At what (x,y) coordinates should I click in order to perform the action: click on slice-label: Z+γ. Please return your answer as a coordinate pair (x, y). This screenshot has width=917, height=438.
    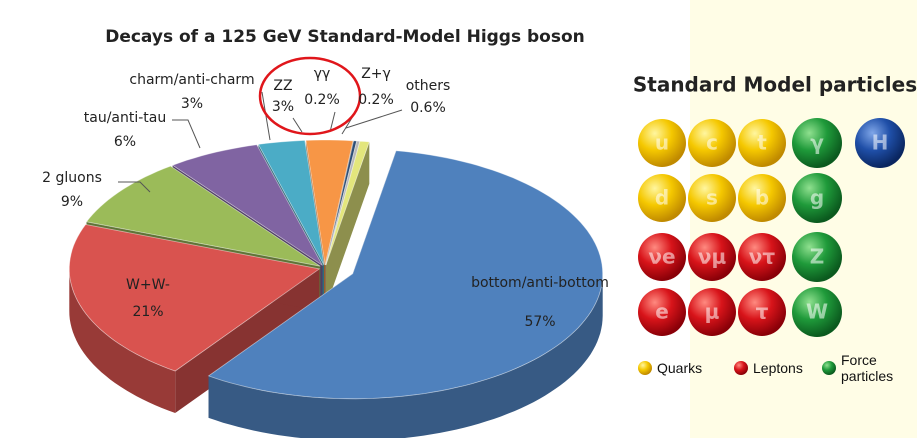
    Looking at the image, I should click on (376, 74).